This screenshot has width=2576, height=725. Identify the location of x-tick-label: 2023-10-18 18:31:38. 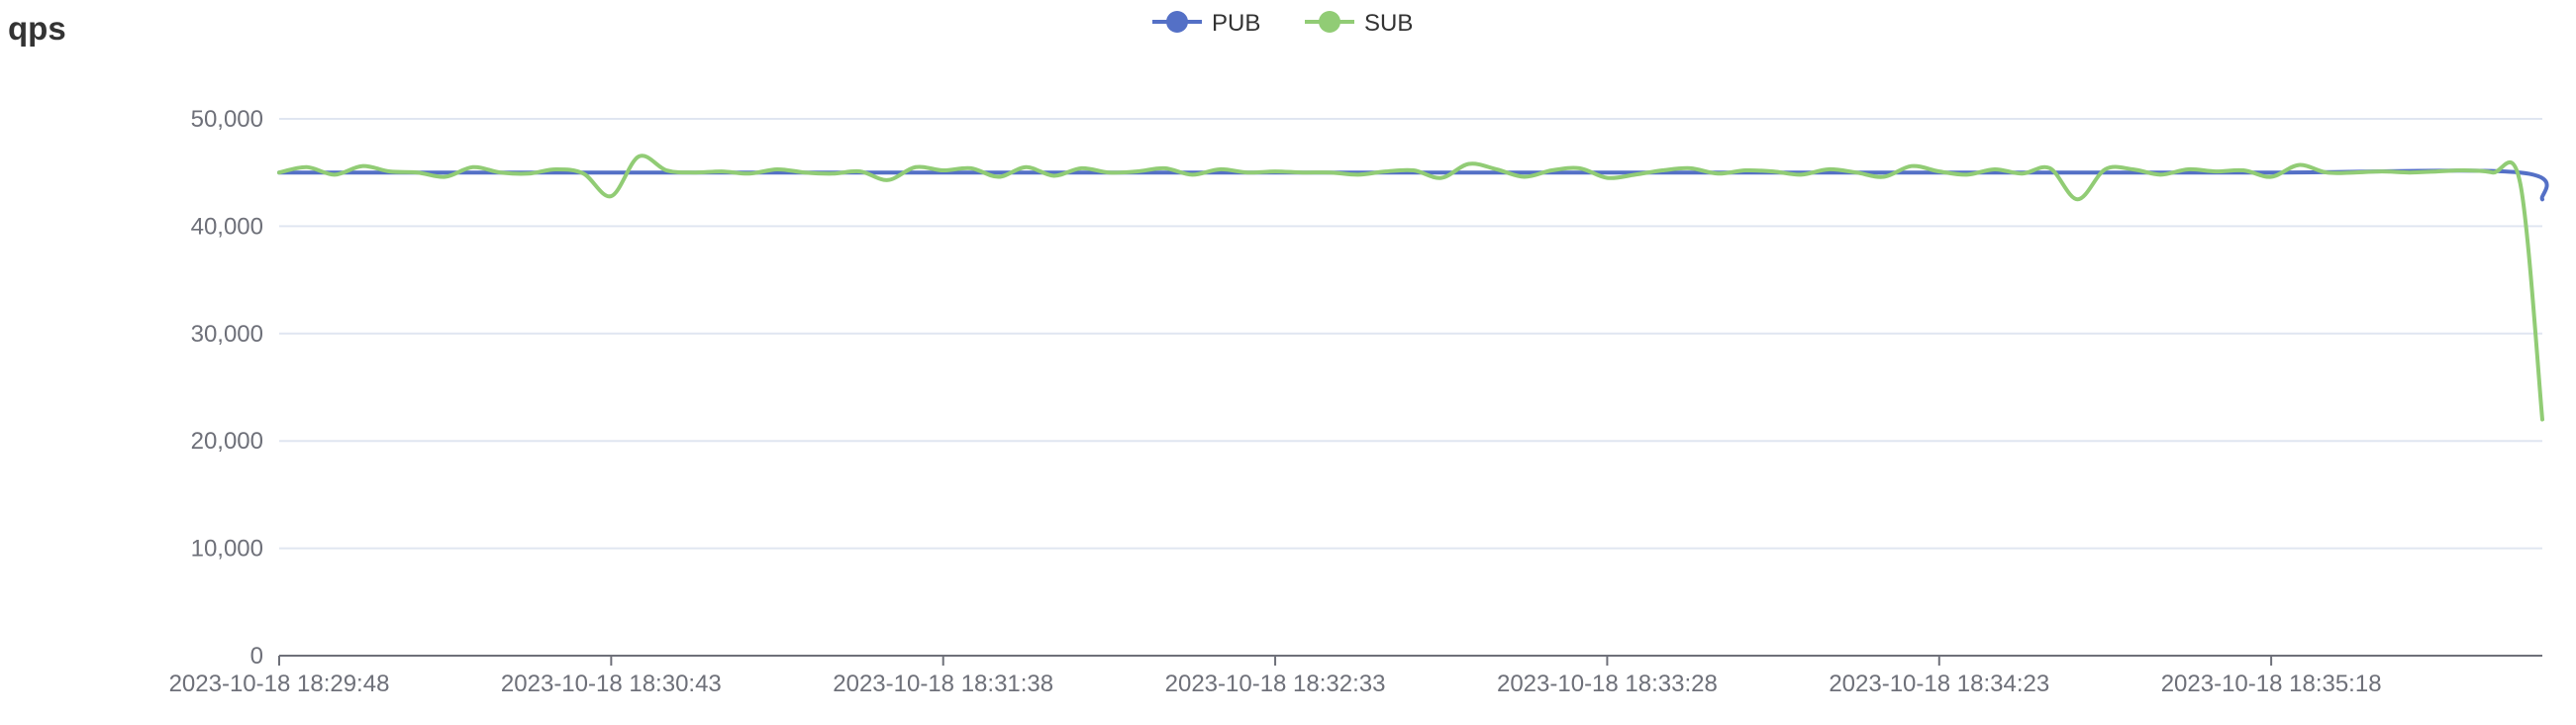
(943, 684).